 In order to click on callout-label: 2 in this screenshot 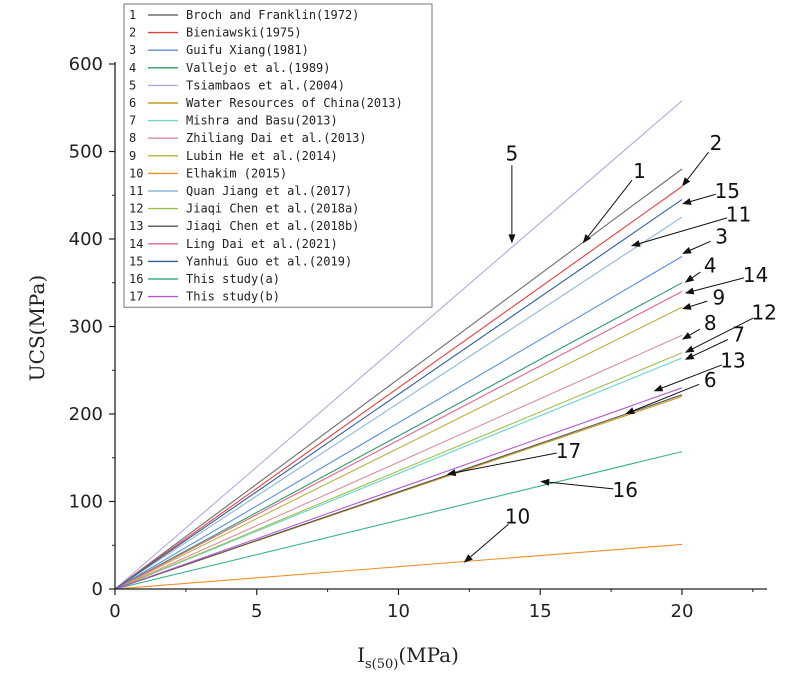, I will do `click(716, 143)`.